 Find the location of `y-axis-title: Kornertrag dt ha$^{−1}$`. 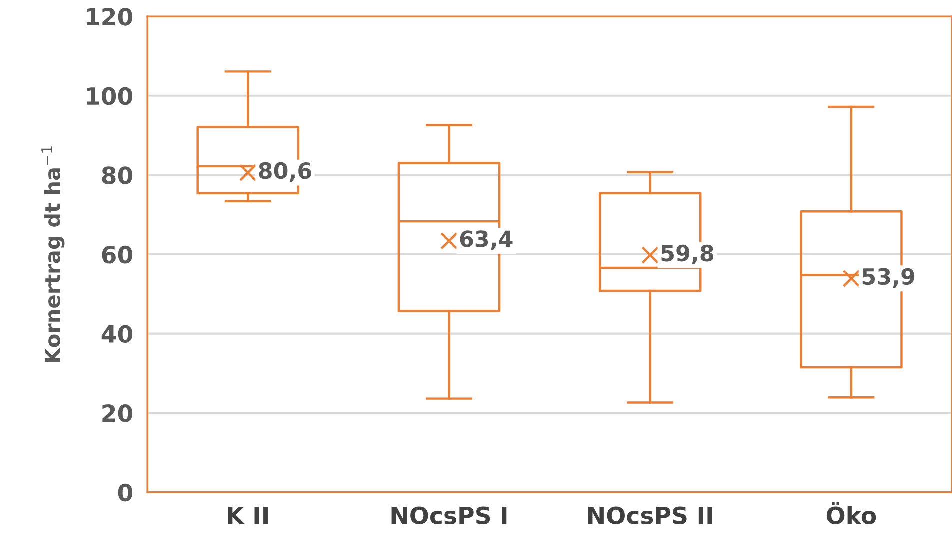

y-axis-title: Kornertrag dt ha$^{−1}$ is located at coordinates (53, 254).